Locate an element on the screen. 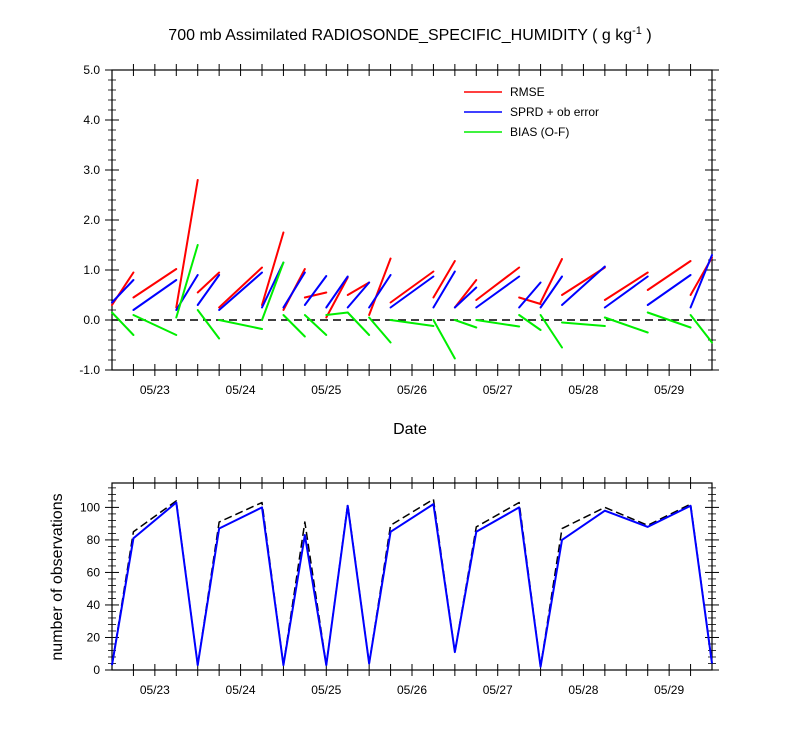 The width and height of the screenshot is (800, 750). bottom-xtick-label: 05/24 is located at coordinates (241, 690).